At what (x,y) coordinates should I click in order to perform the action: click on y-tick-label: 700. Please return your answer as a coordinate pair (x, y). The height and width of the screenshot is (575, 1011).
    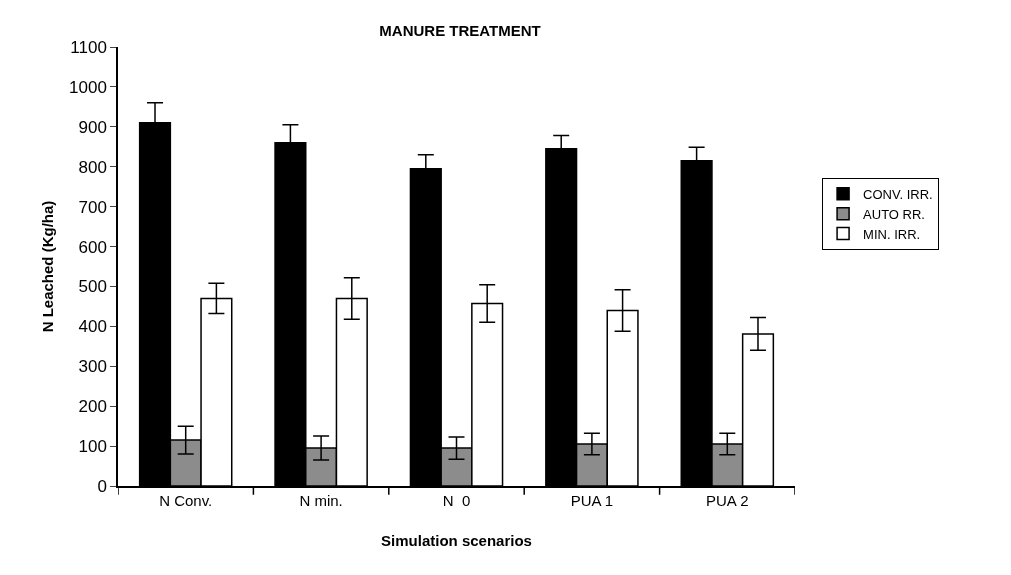
    Looking at the image, I should click on (92, 207).